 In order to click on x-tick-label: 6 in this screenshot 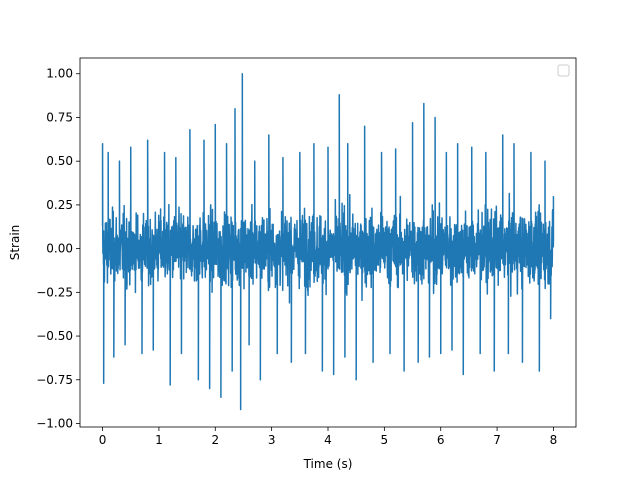, I will do `click(441, 440)`.